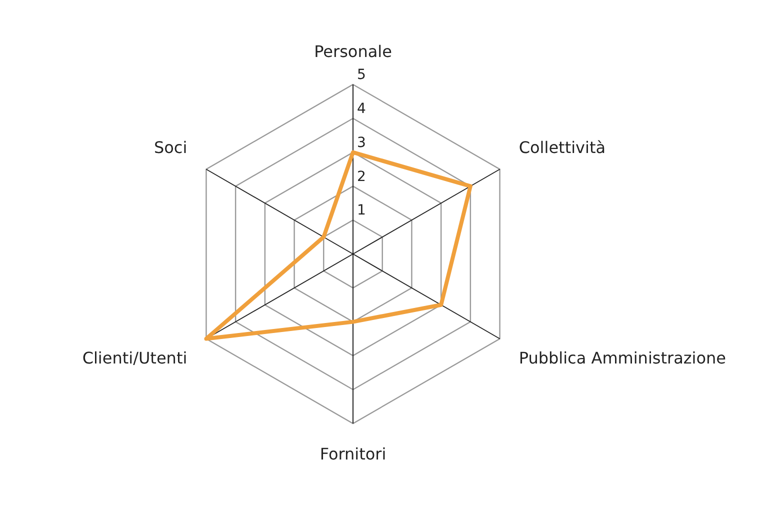 Image resolution: width=775 pixels, height=509 pixels. I want to click on y-tick-label: 5, so click(361, 75).